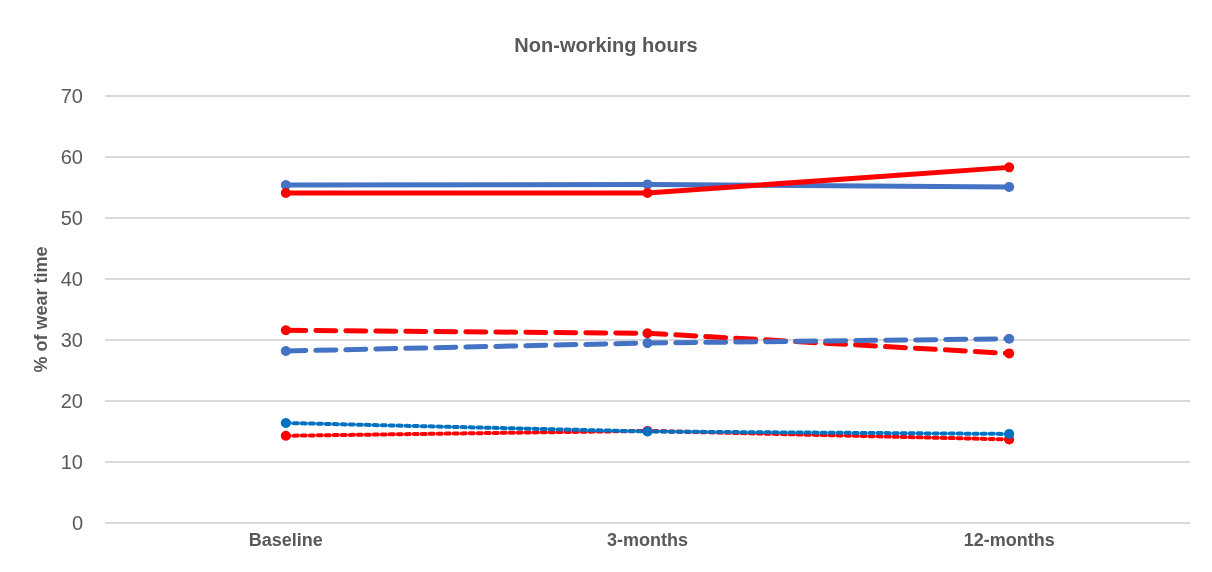 This screenshot has height=572, width=1212. I want to click on y-tick-label: 70, so click(71, 96).